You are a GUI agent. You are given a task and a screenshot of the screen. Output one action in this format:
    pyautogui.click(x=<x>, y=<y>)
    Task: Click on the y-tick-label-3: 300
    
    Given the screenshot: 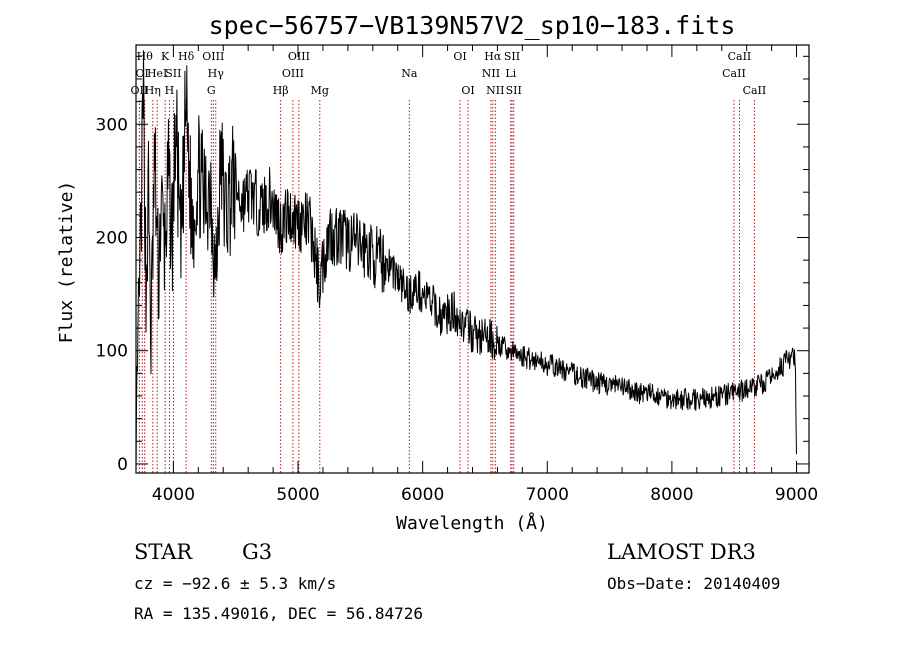 What is the action you would take?
    pyautogui.click(x=112, y=125)
    